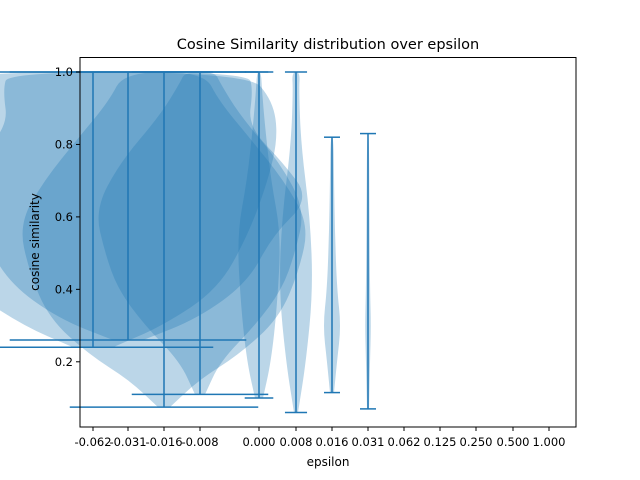  What do you see at coordinates (332, 442) in the screenshot?
I see `x-tick-label: 0.016` at bounding box center [332, 442].